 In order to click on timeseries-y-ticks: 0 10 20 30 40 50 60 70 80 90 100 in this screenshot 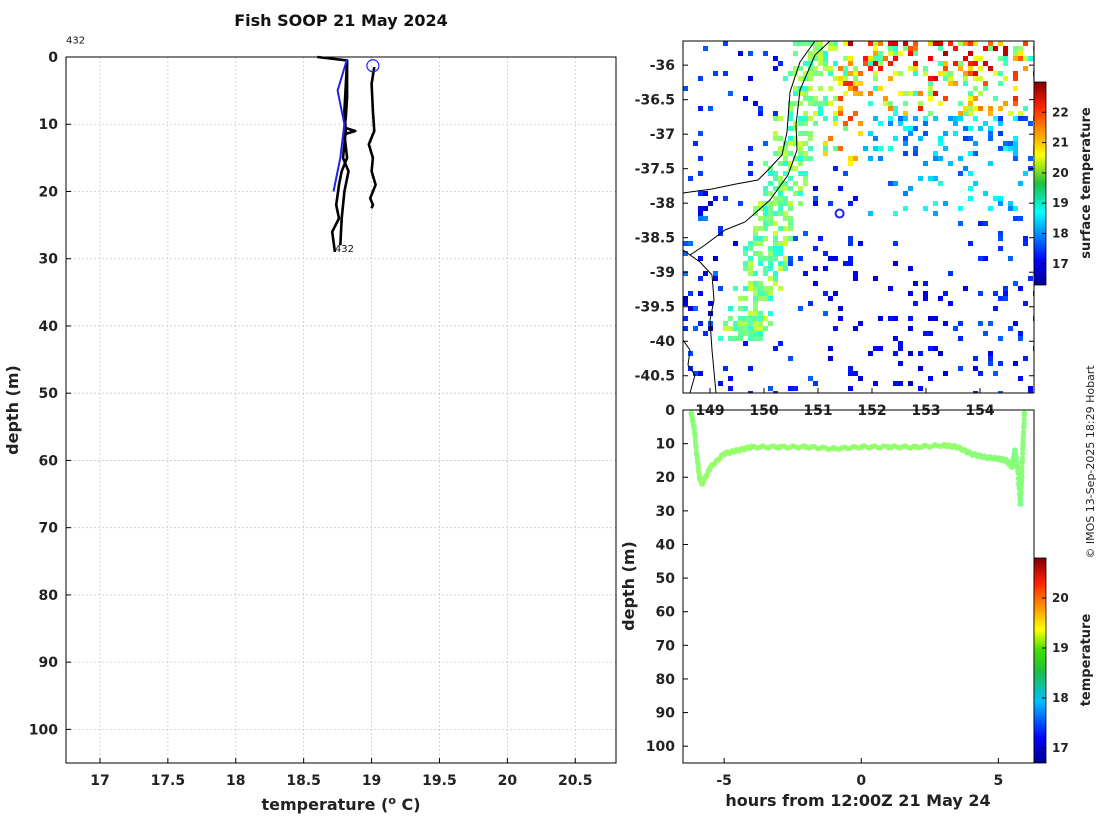, I will do `click(667, 579)`.